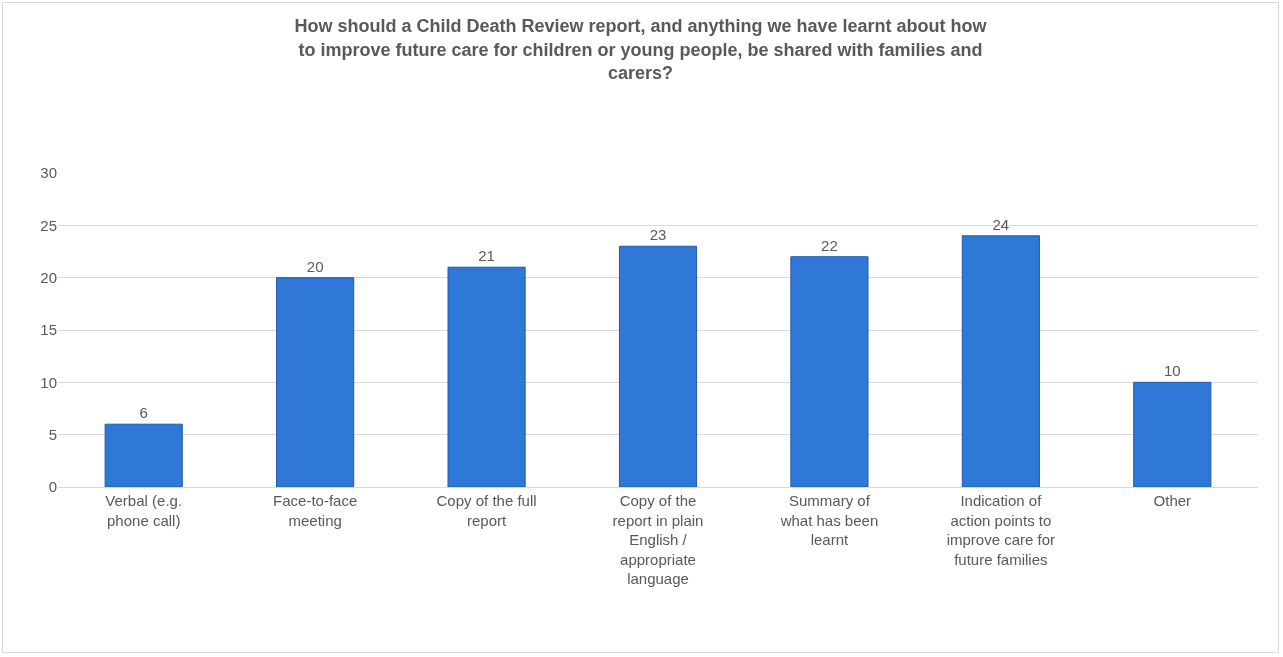 The height and width of the screenshot is (657, 1283). Describe the element at coordinates (829, 245) in the screenshot. I see `data-label: 22` at that location.